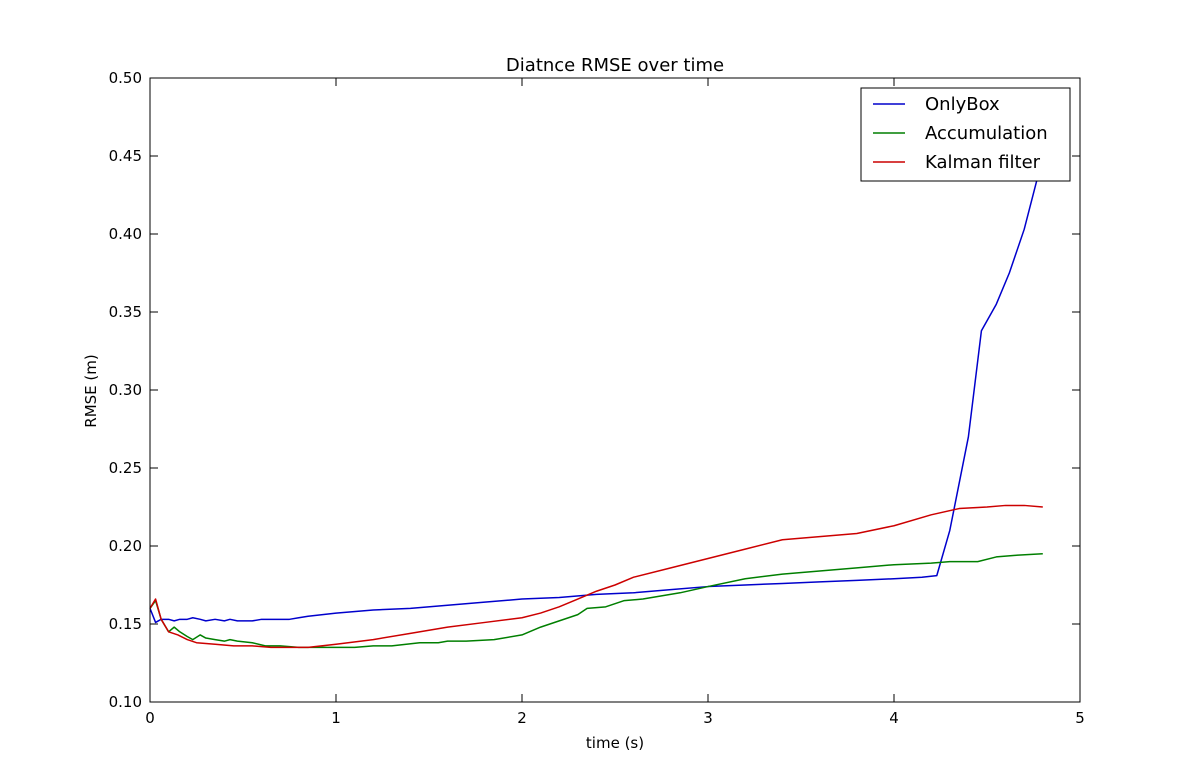 This screenshot has width=1200, height=784. Describe the element at coordinates (125, 702) in the screenshot. I see `y-tick-label: 0.10` at that location.